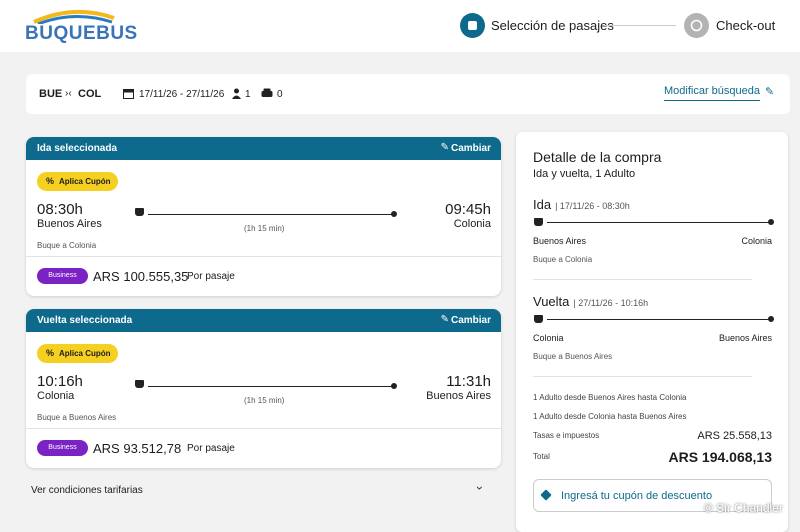 This screenshot has width=800, height=532. Describe the element at coordinates (51, 94) in the screenshot. I see `origin: BUE` at that location.